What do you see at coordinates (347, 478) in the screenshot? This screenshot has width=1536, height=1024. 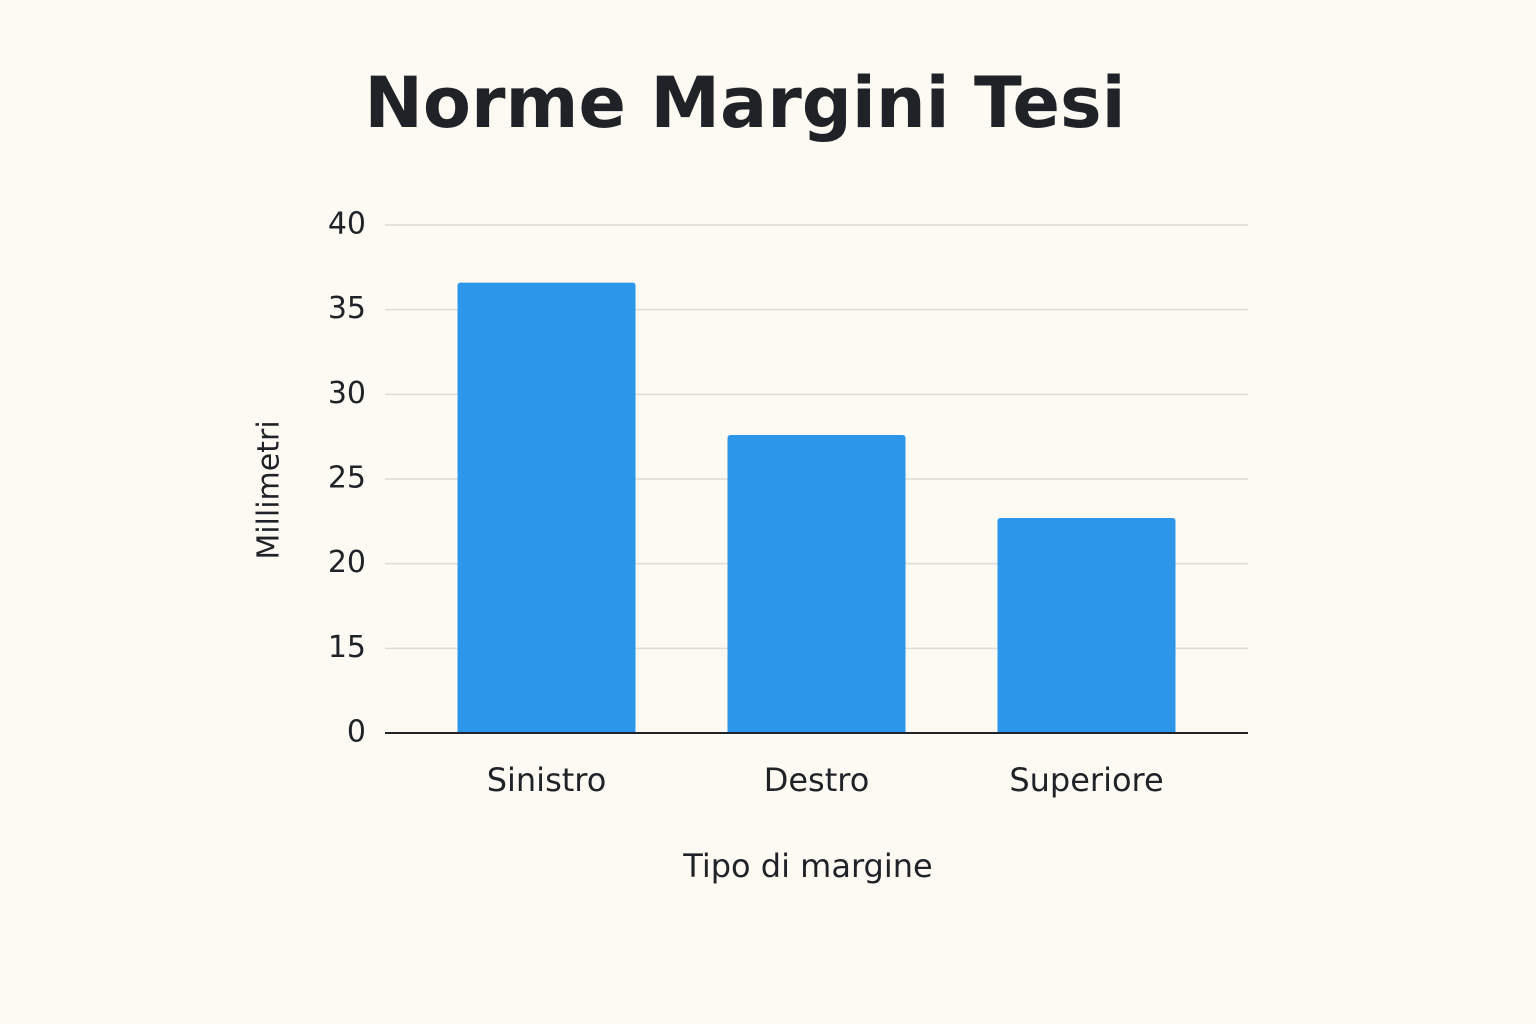 I see `y-tick-label: 25` at bounding box center [347, 478].